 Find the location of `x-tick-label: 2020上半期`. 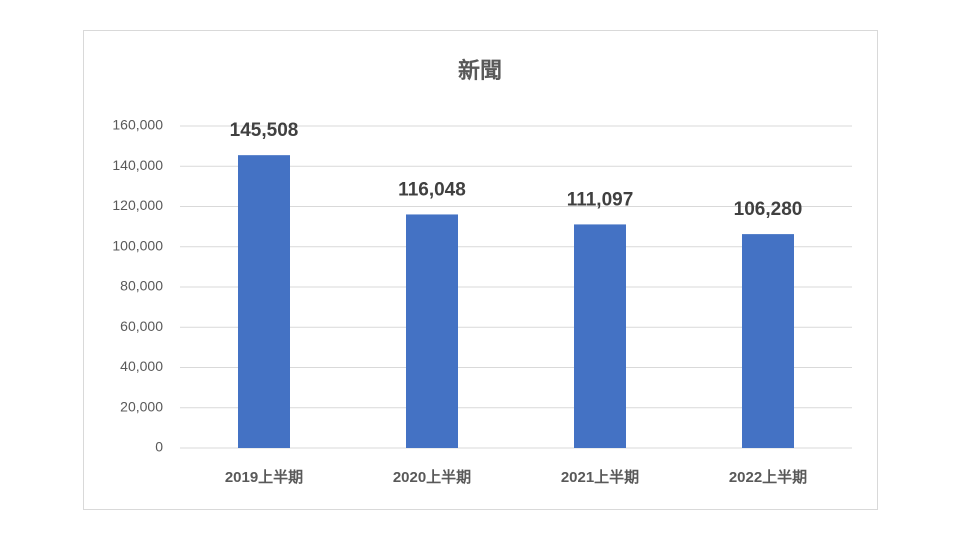

x-tick-label: 2020上半期 is located at coordinates (432, 477).